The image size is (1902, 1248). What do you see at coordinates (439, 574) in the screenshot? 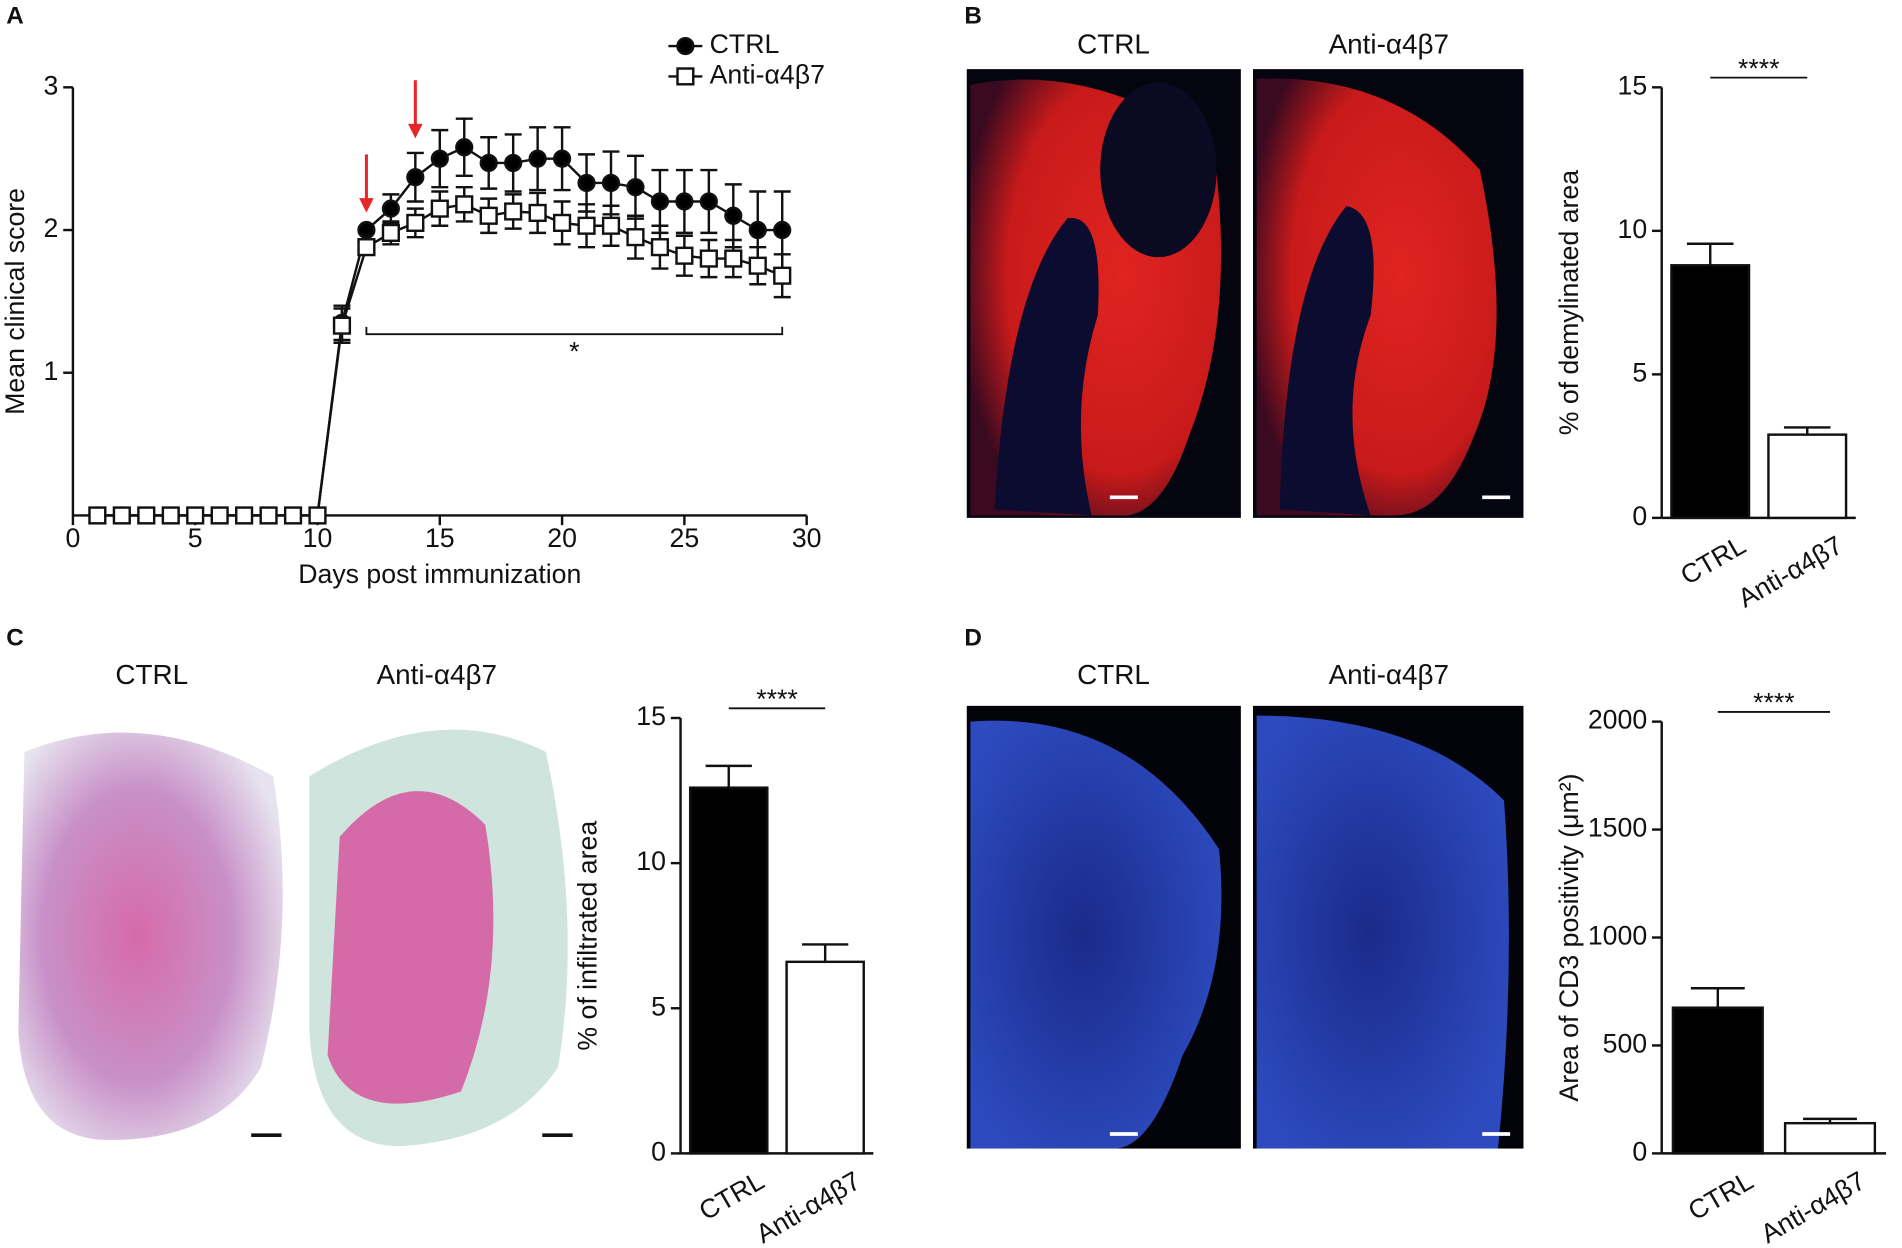
I see `x-axis-label: Days post immunization` at bounding box center [439, 574].